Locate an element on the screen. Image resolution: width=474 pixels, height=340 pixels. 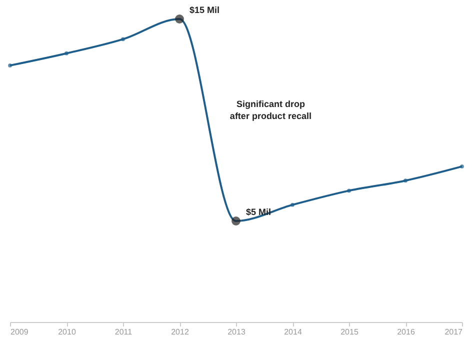
x-tick-label: 2010 is located at coordinates (67, 332).